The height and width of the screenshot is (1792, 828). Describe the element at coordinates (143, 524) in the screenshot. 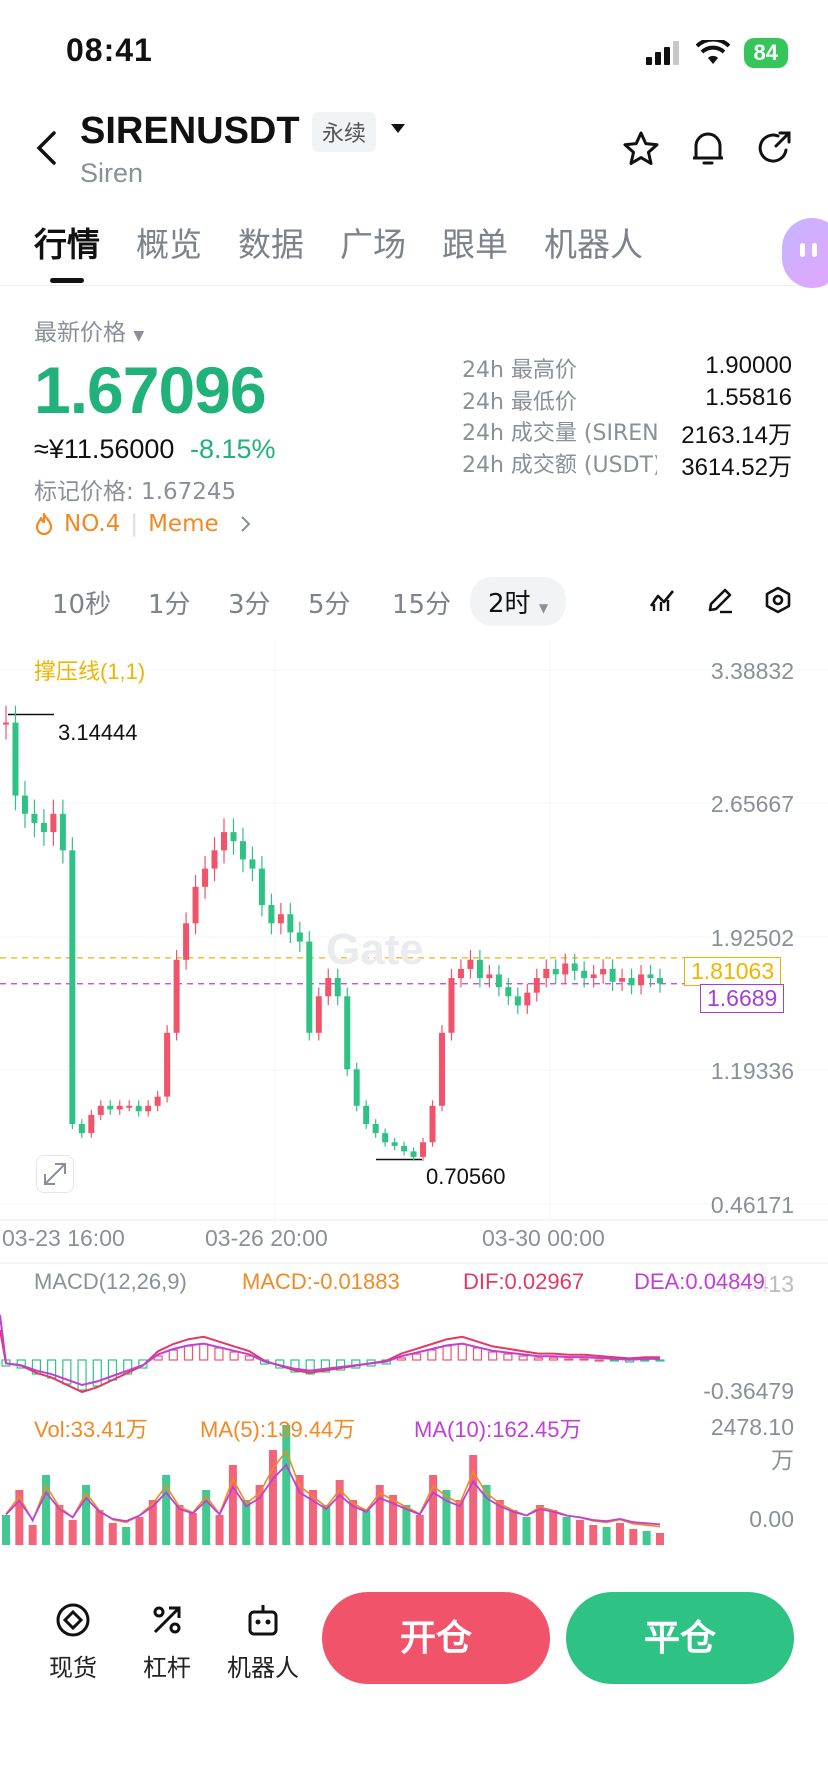

I see `tag-row: NO.4 | Meme` at that location.